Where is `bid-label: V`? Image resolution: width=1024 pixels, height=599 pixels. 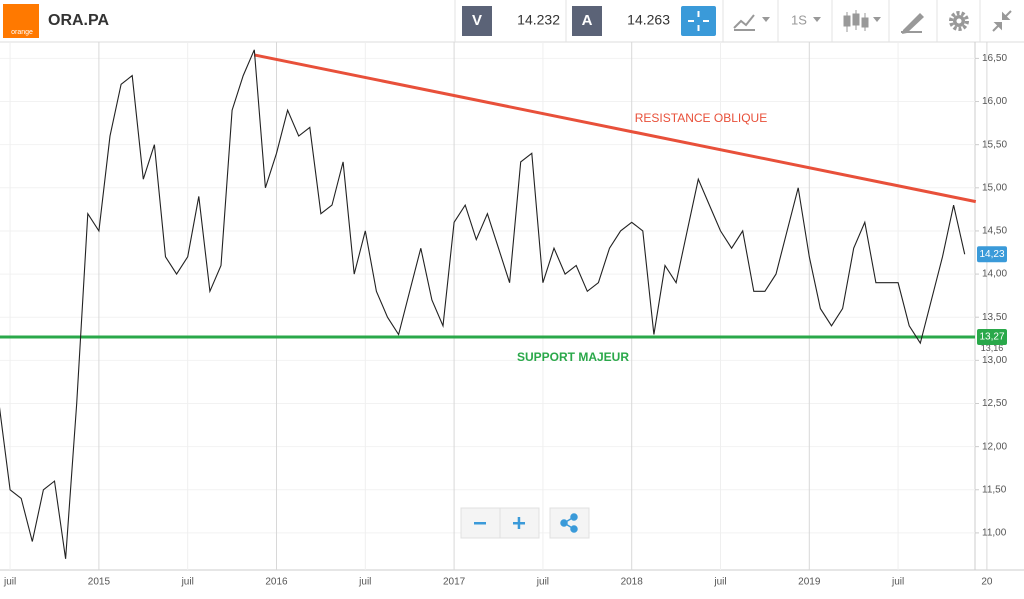 bid-label: V is located at coordinates (477, 20).